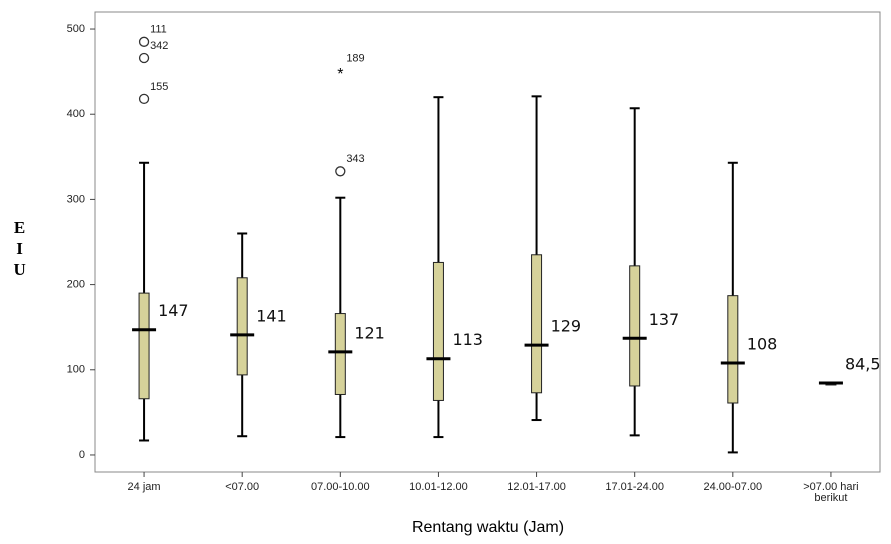 Image resolution: width=891 pixels, height=544 pixels. I want to click on x-axis-label: Rentang waktu (Jam), so click(488, 527).